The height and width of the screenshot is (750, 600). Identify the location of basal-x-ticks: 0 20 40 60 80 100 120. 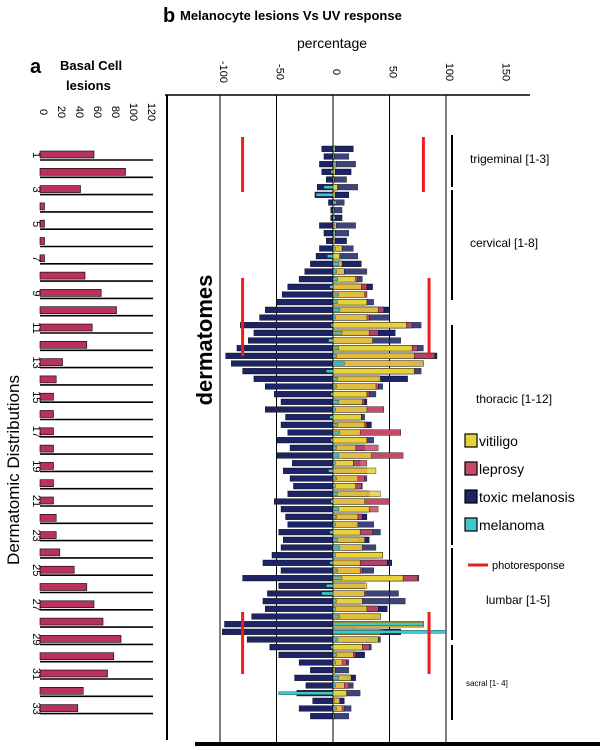
(97, 112).